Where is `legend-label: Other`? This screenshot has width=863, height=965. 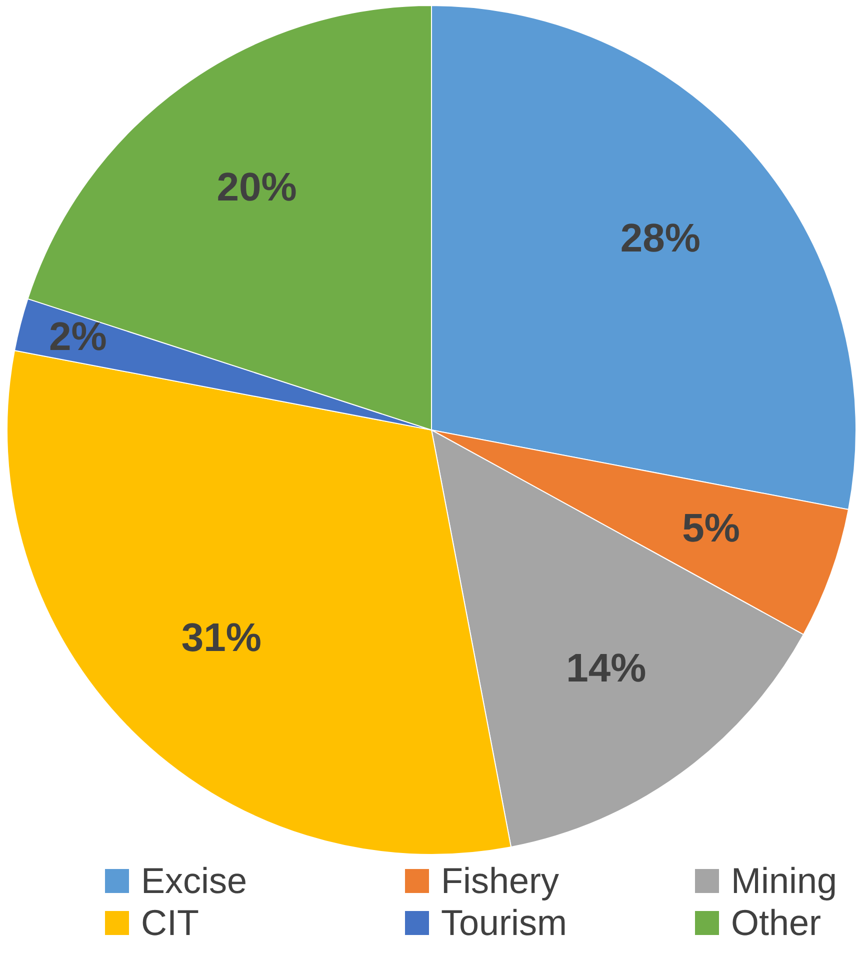
legend-label: Other is located at coordinates (776, 923).